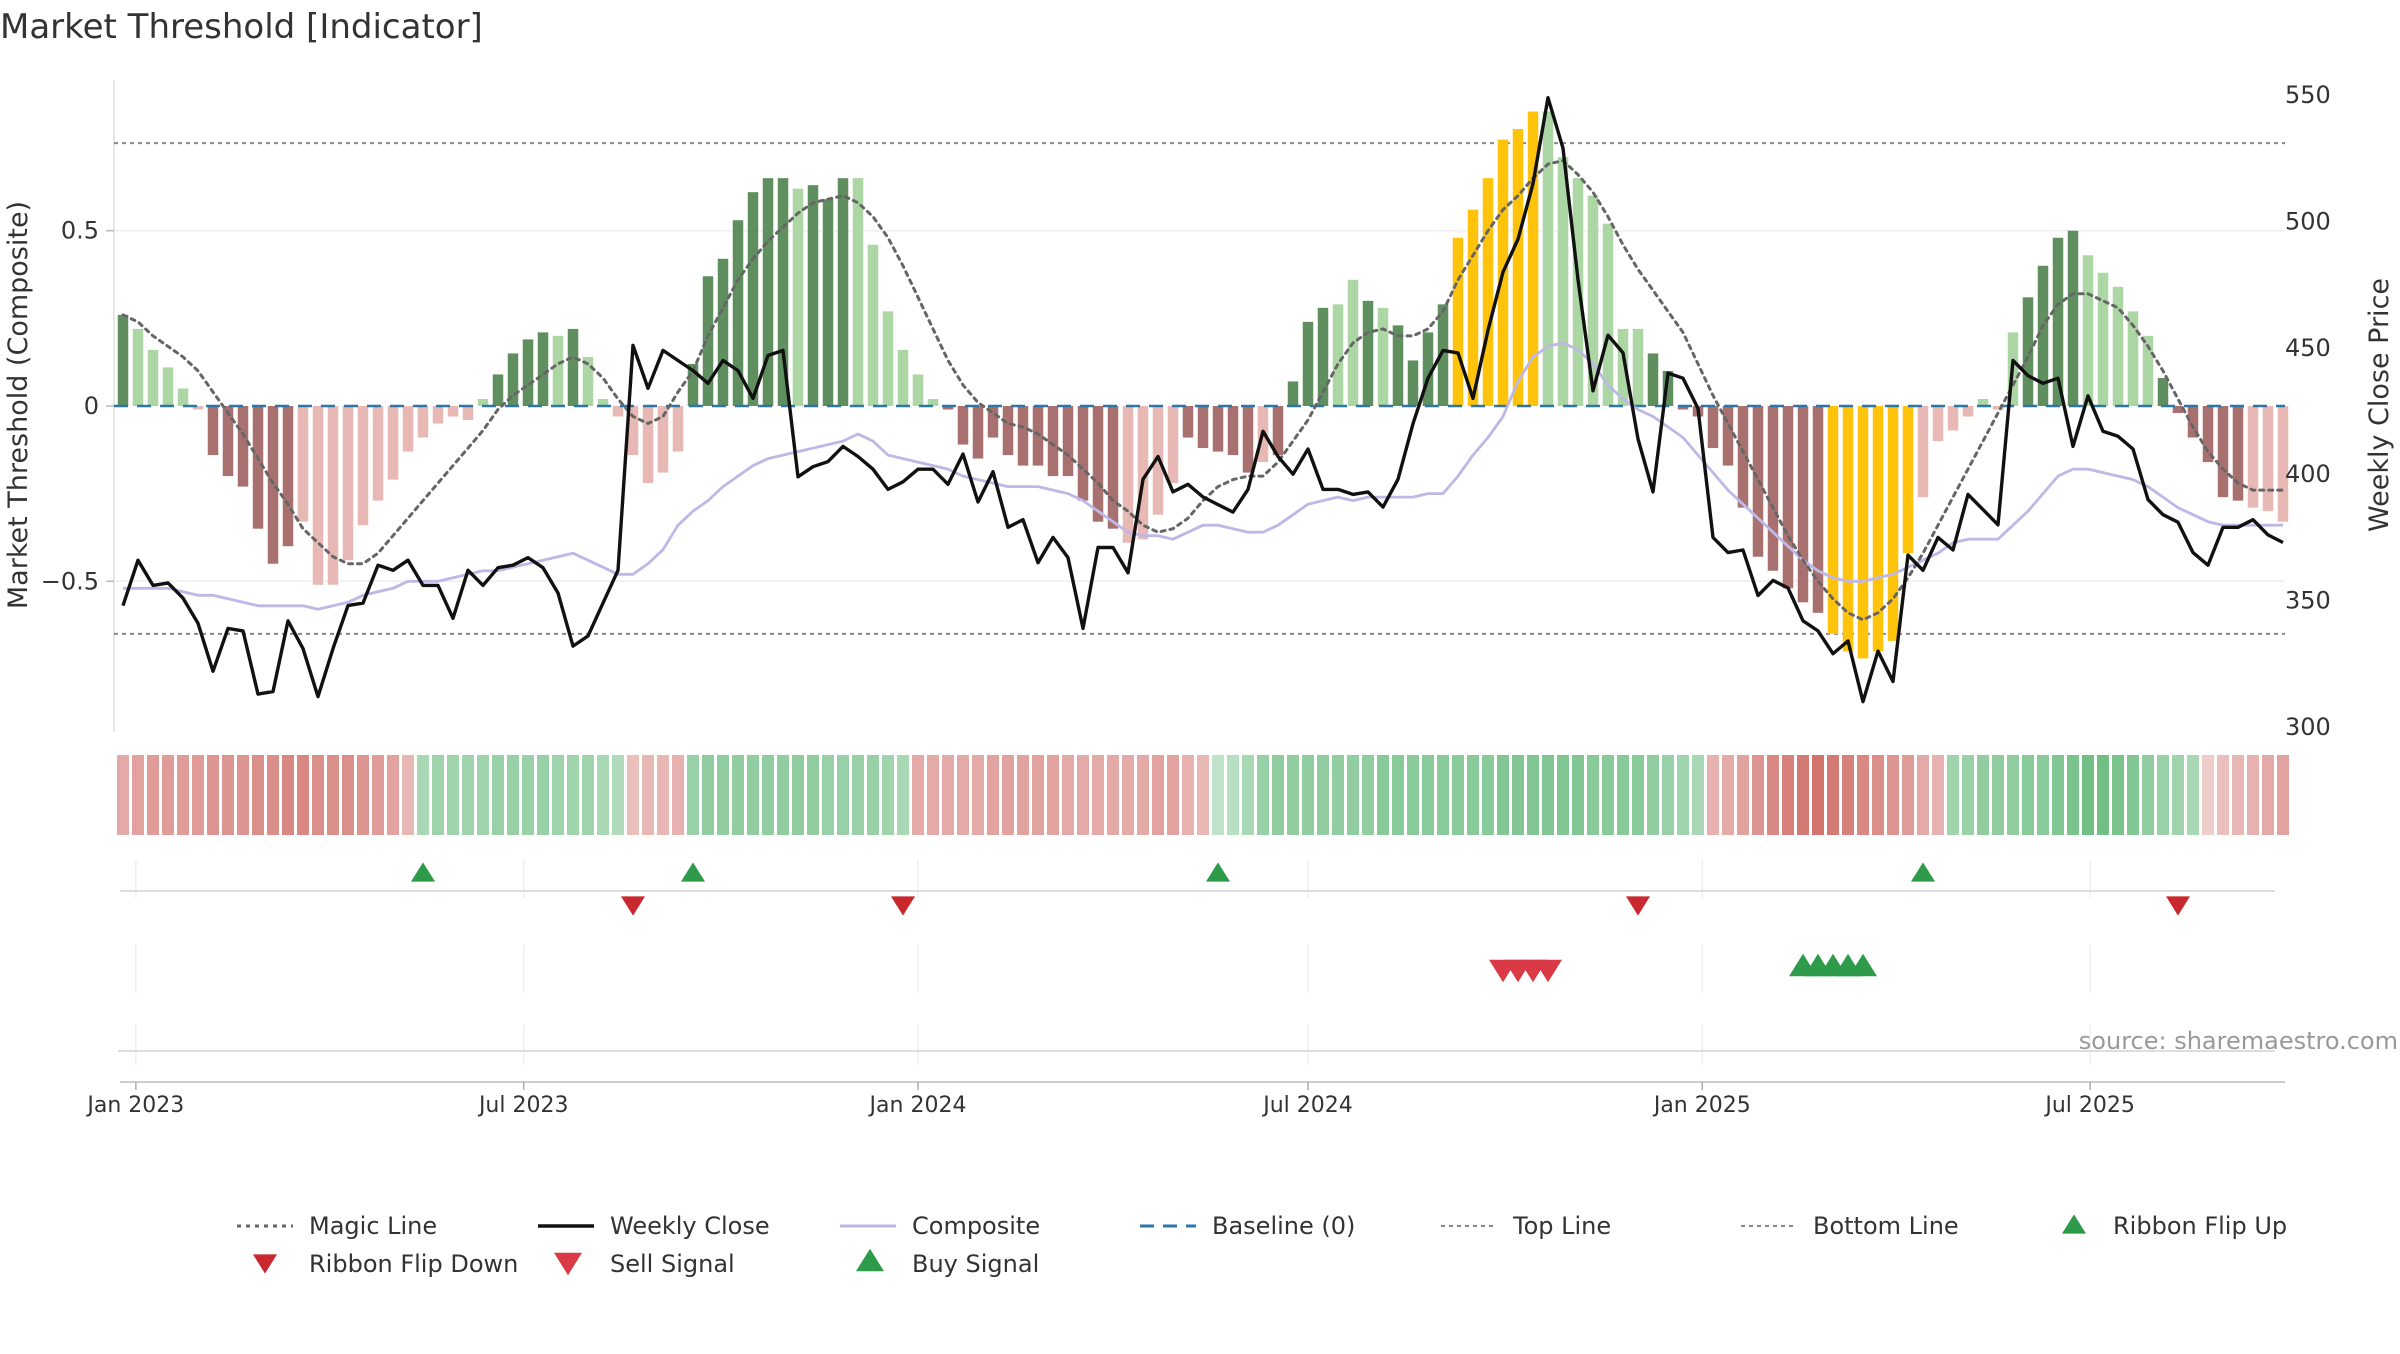 The height and width of the screenshot is (1354, 2400). Describe the element at coordinates (975, 1264) in the screenshot. I see `legend-buy-label: Buy Signal` at that location.